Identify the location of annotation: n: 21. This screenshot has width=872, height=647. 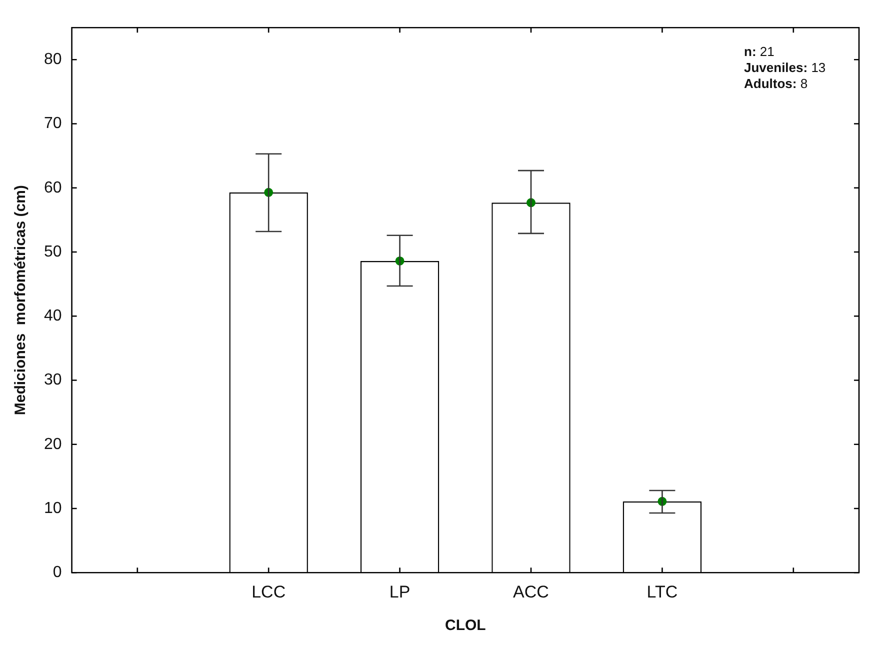
(759, 52).